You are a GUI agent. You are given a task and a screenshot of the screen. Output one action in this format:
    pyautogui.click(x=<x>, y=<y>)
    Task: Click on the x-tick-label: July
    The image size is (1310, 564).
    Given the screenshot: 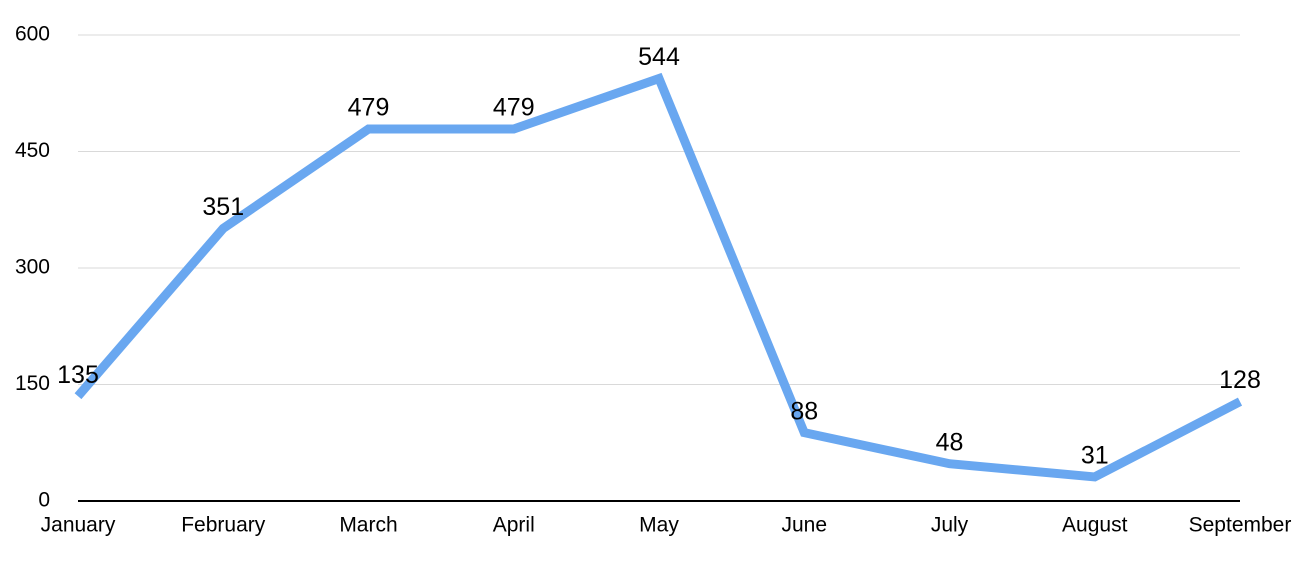 What is the action you would take?
    pyautogui.click(x=950, y=525)
    